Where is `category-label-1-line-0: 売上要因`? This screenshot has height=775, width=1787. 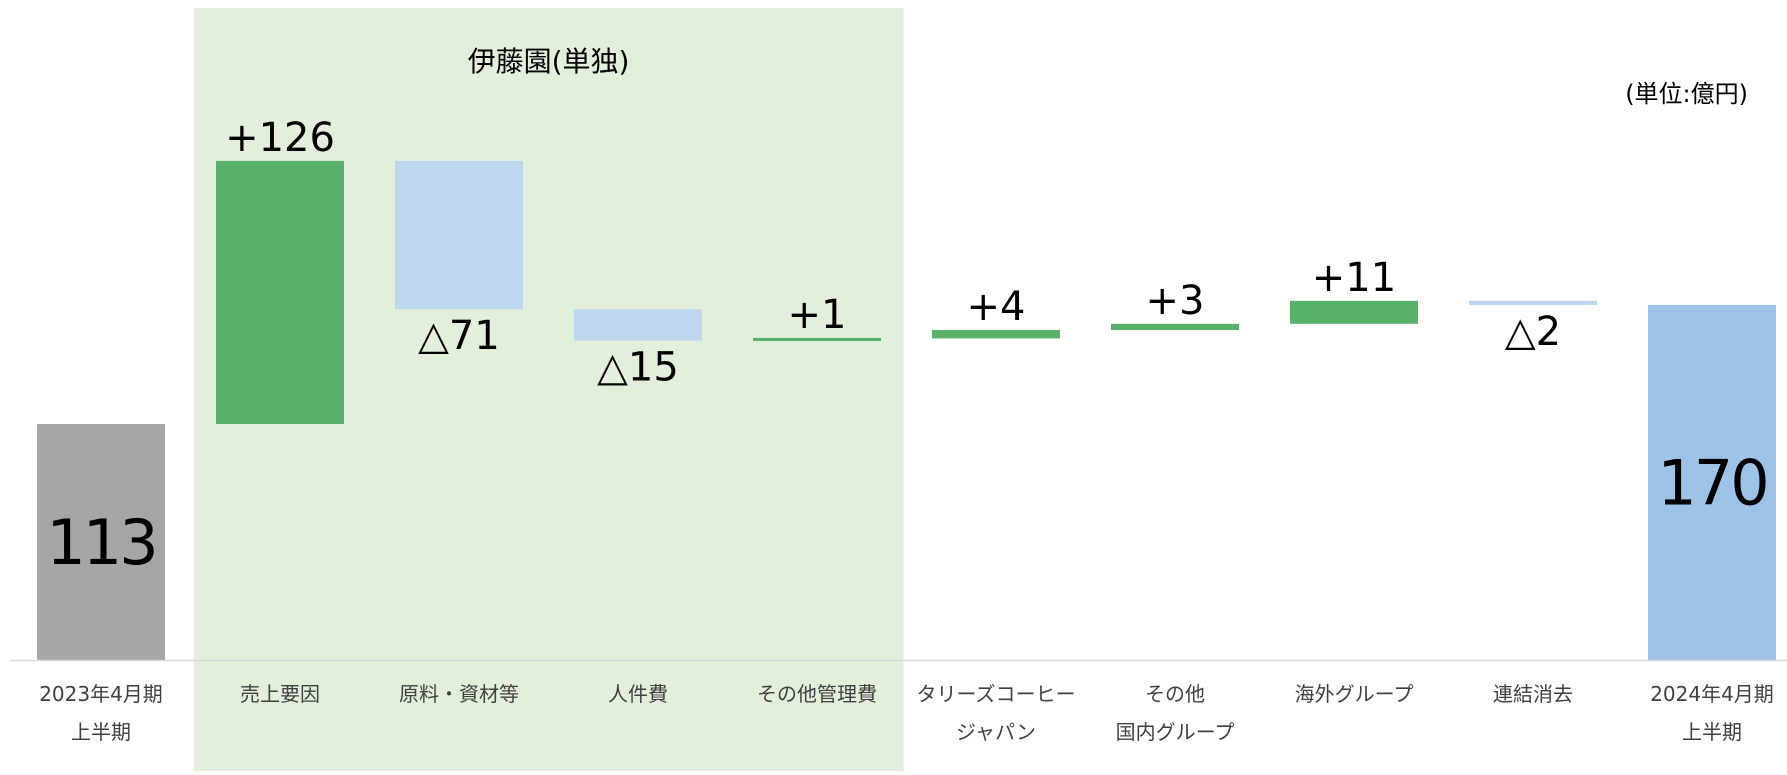 category-label-1-line-0: 売上要因 is located at coordinates (280, 694).